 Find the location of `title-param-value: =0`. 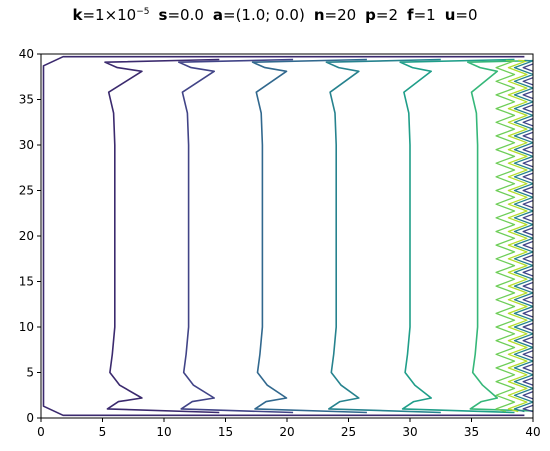

title-param-value: =0 is located at coordinates (466, 15).